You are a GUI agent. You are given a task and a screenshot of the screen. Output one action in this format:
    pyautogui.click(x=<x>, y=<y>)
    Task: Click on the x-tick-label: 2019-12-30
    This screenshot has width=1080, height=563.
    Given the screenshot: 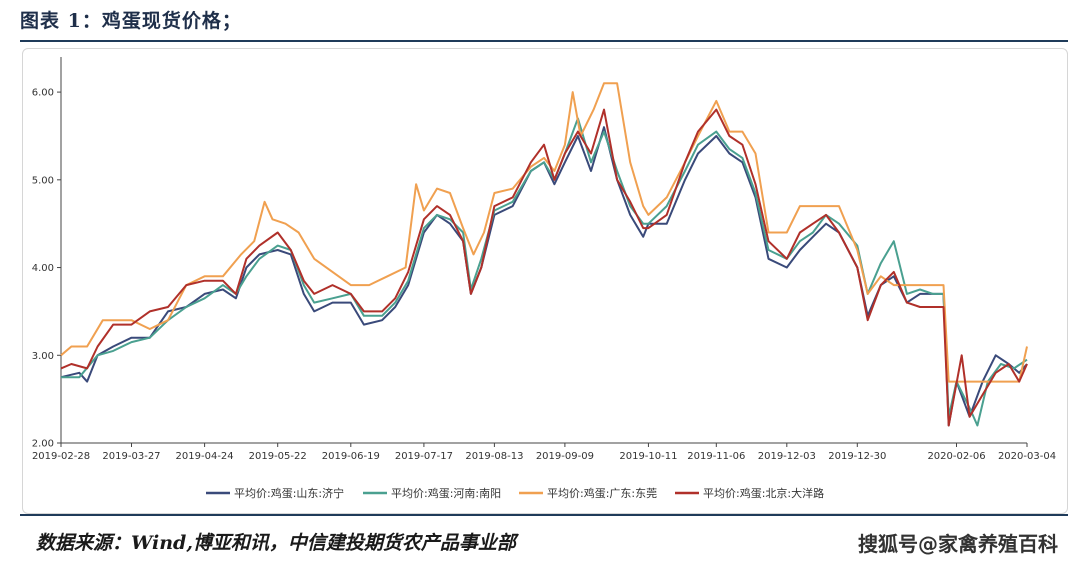 What is the action you would take?
    pyautogui.click(x=857, y=456)
    